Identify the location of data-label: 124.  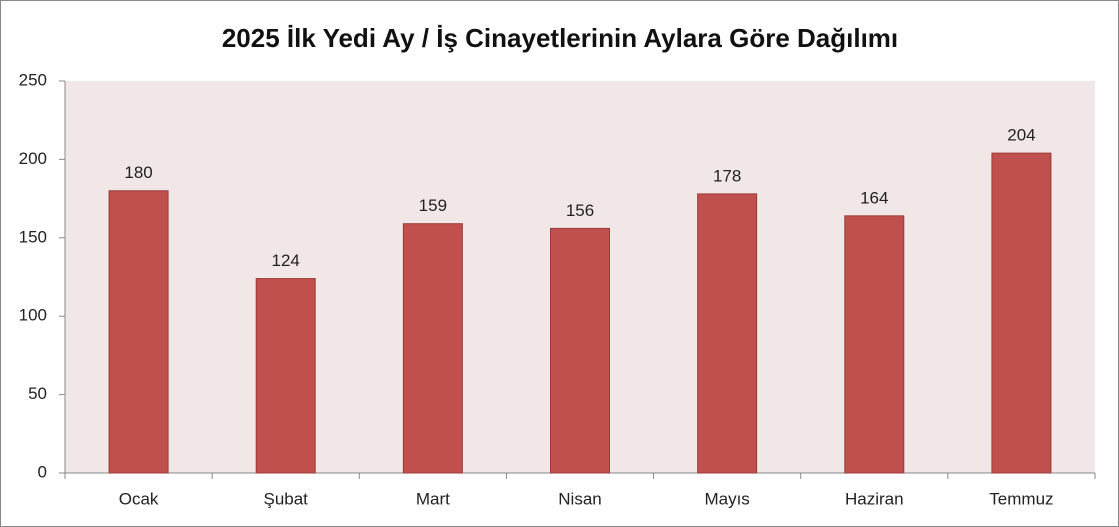
(286, 260).